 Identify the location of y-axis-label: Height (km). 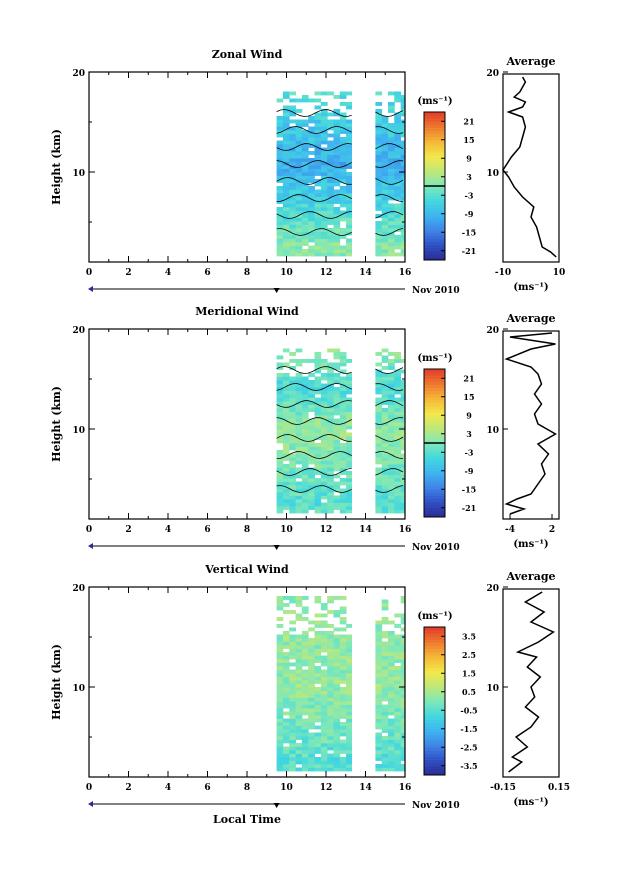
(56, 424).